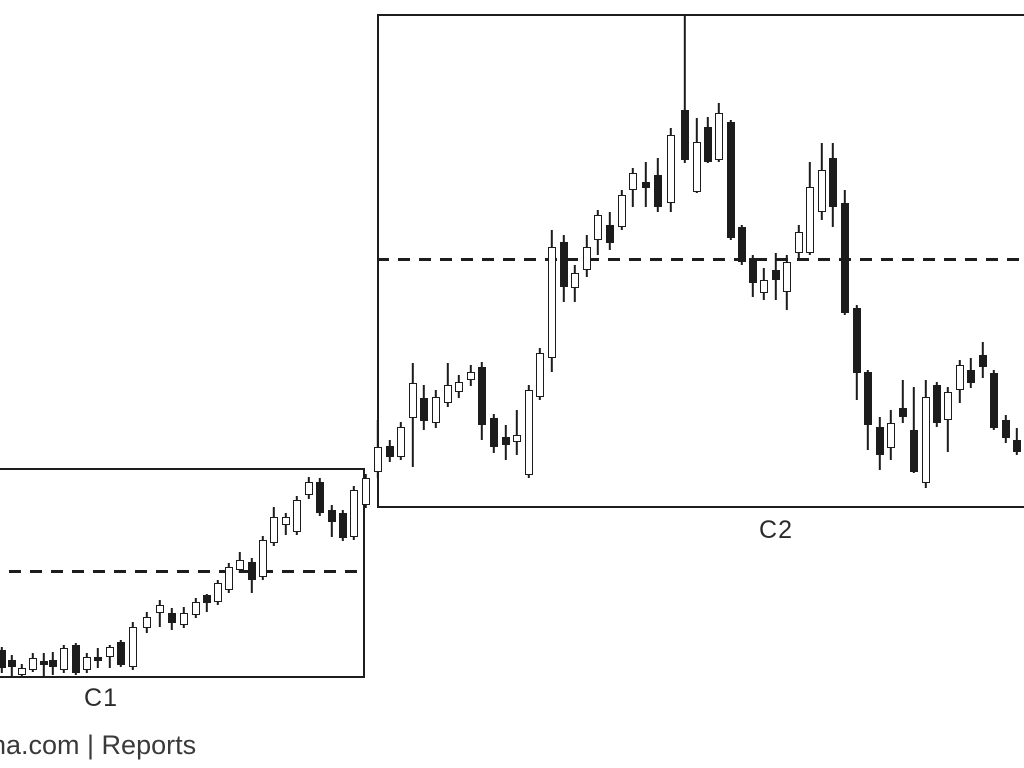  What do you see at coordinates (98, 745) in the screenshot?
I see `footer-credit: na.com | Reports` at bounding box center [98, 745].